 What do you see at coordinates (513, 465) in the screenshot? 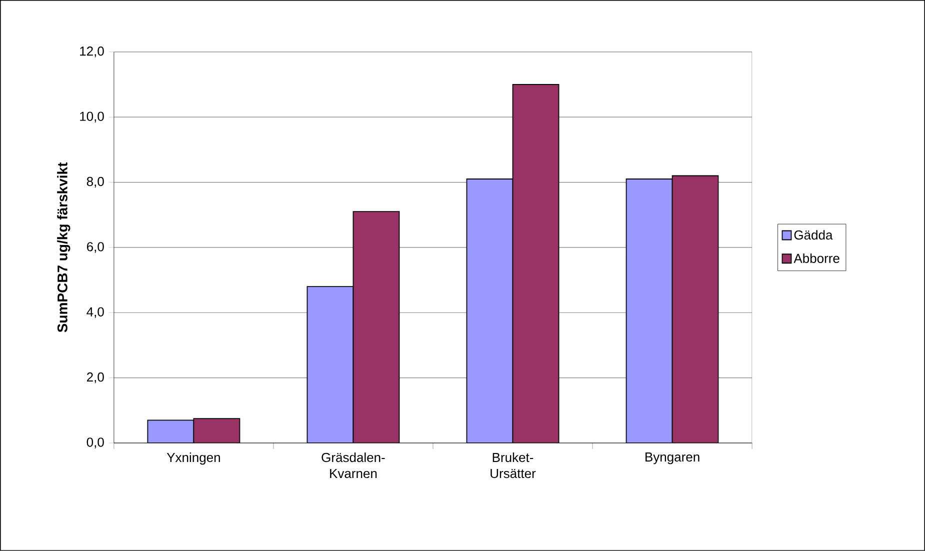
I see `x-tick-label: Bruket-Ursätter` at bounding box center [513, 465].